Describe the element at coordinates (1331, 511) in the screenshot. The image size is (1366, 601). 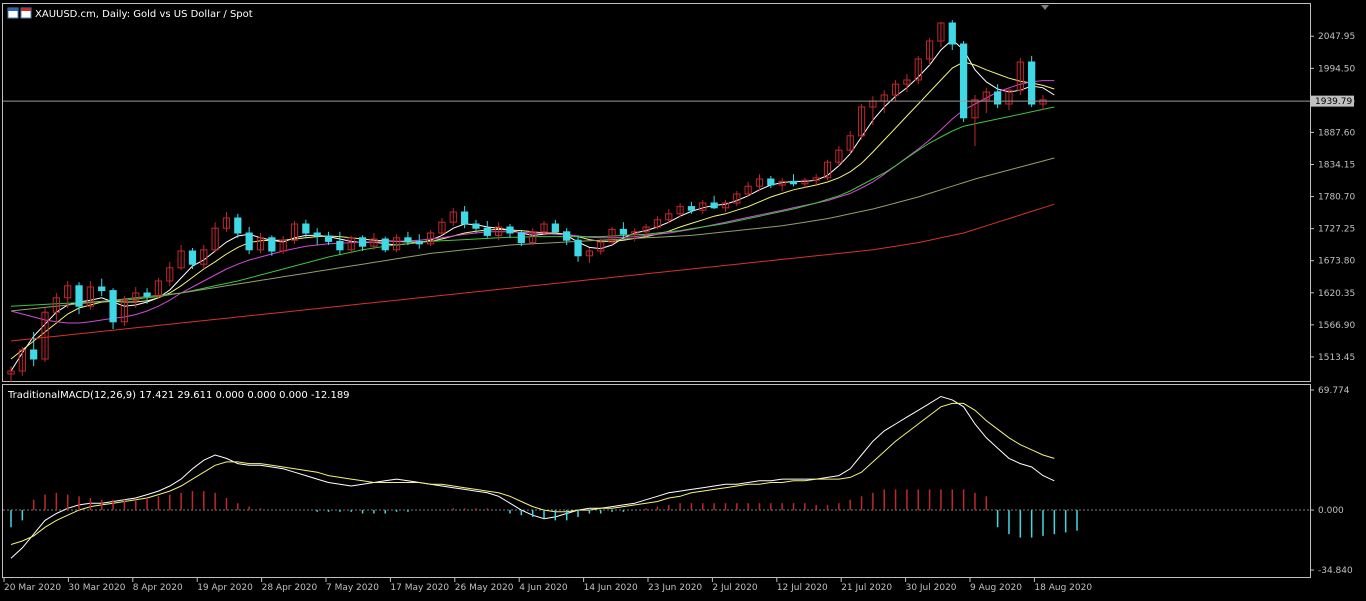
I see `macd-axis-label: 0.000` at that location.